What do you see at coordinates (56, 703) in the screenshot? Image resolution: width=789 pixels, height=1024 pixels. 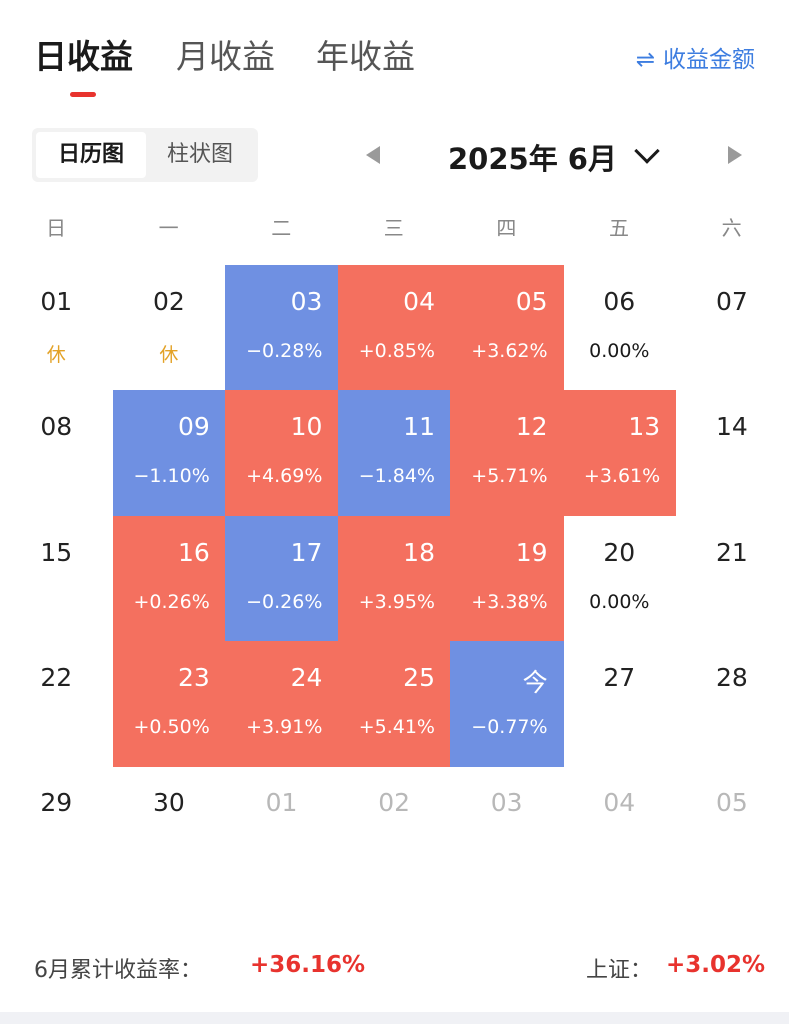 I see `calendar-day-cell: 22` at bounding box center [56, 703].